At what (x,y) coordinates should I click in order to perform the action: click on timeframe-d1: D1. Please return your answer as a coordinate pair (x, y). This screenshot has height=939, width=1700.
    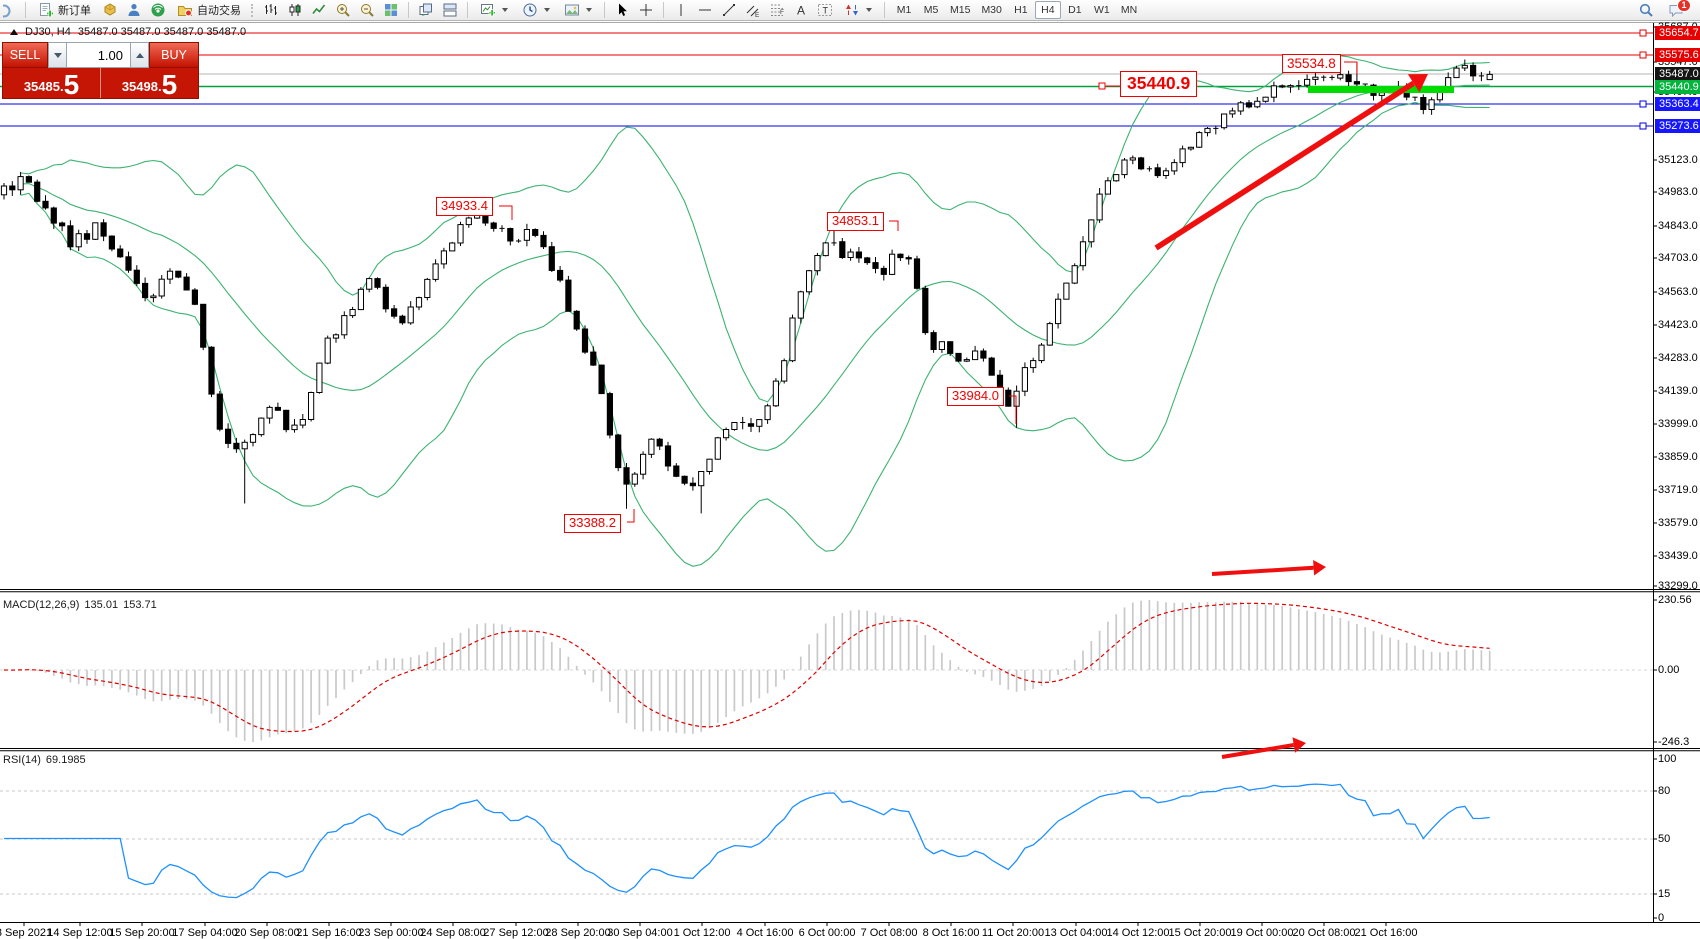
    Looking at the image, I should click on (1075, 10).